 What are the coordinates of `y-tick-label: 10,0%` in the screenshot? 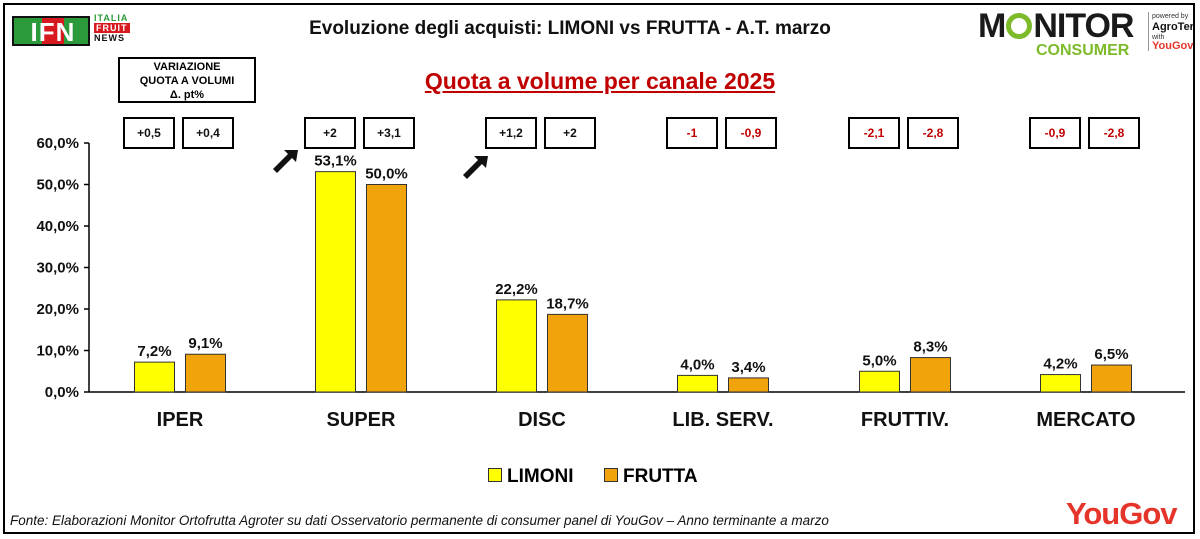 It's located at (57, 351).